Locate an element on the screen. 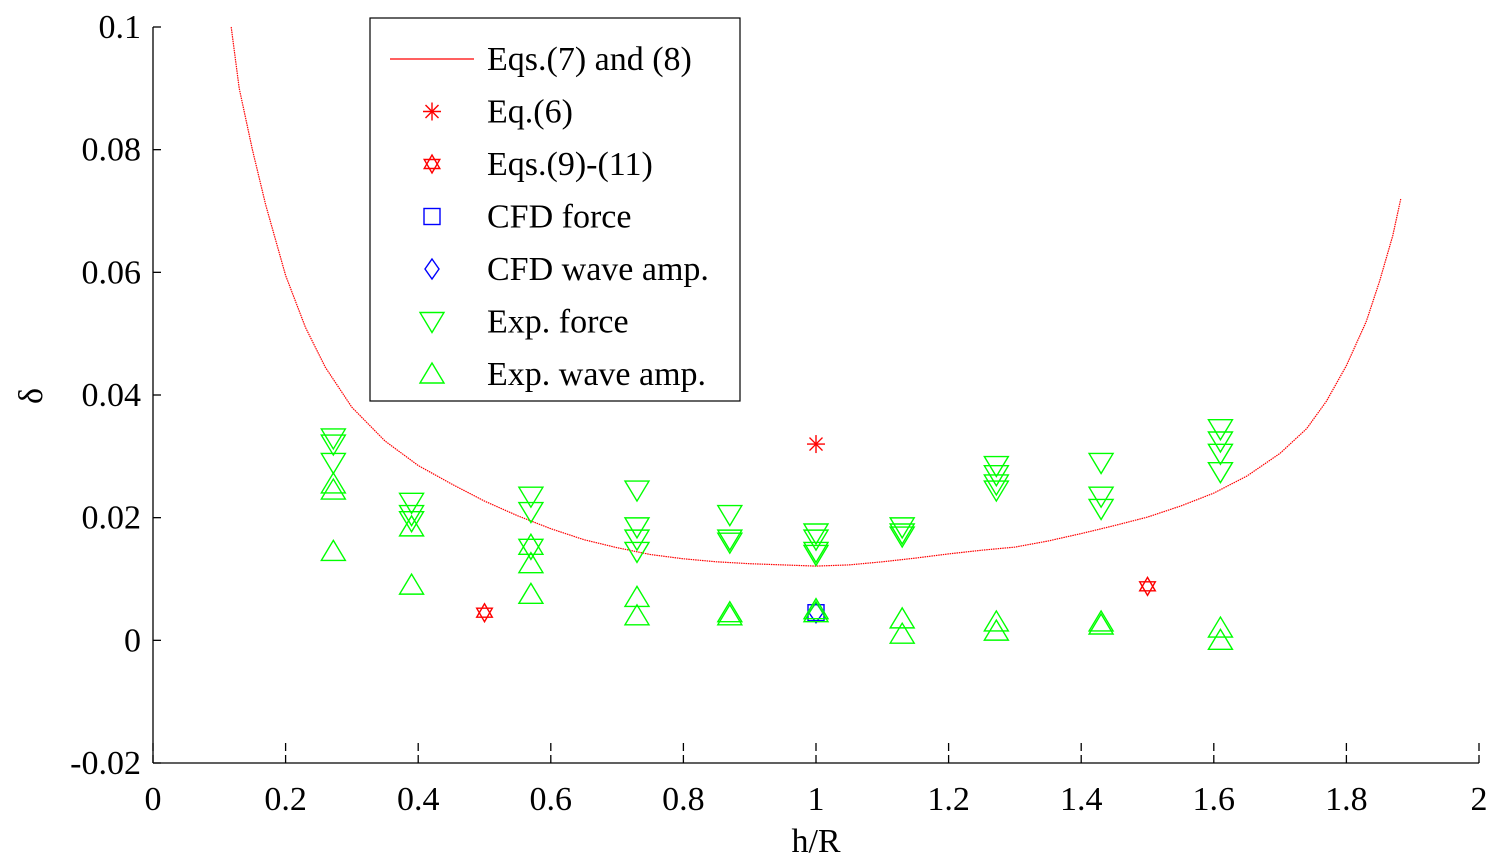 Image resolution: width=1490 pixels, height=859 pixels. x-tick-label: 0.8 is located at coordinates (683, 799).